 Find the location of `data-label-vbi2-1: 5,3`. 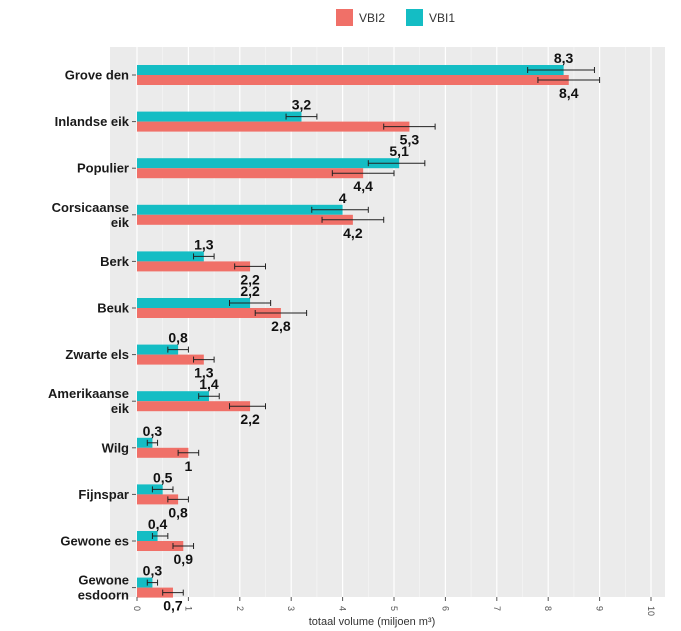

data-label-vbi2-1: 5,3 is located at coordinates (410, 140).